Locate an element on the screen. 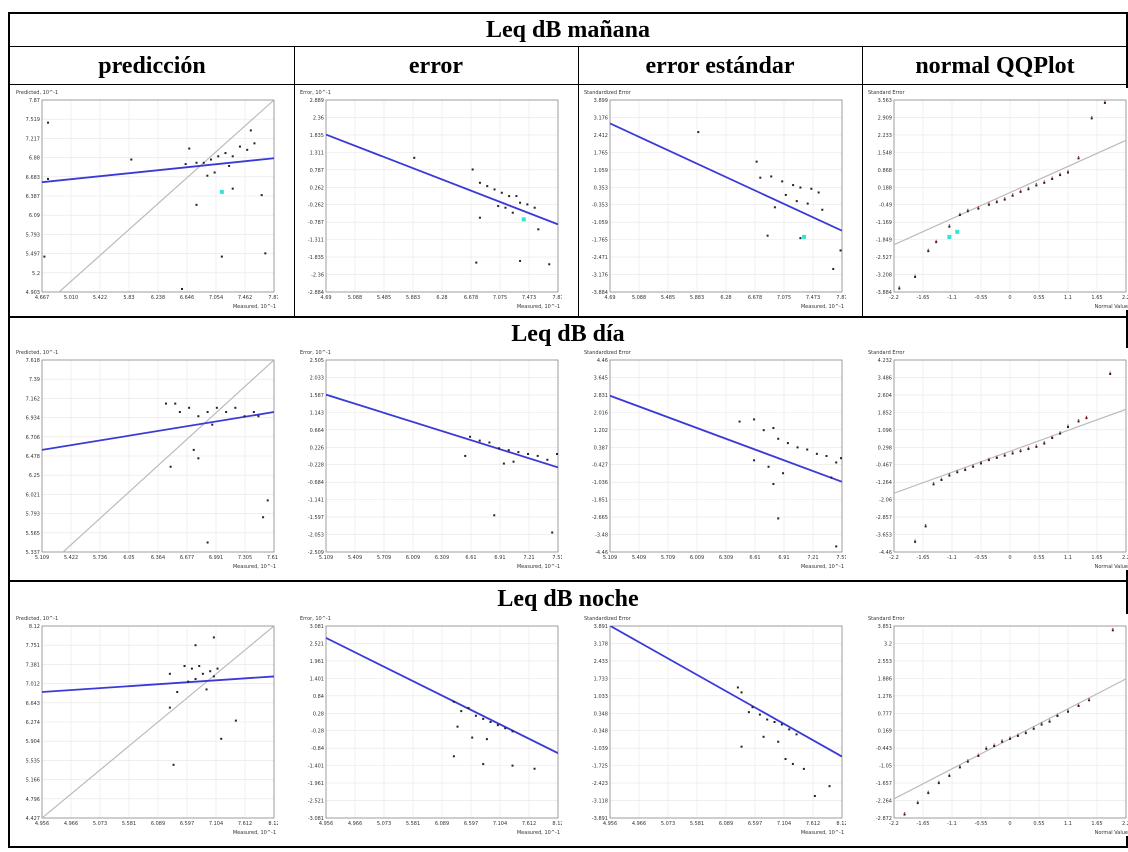 Image resolution: width=1128 pixels, height=852 pixels. x-tick-label: 4.956 is located at coordinates (610, 824).